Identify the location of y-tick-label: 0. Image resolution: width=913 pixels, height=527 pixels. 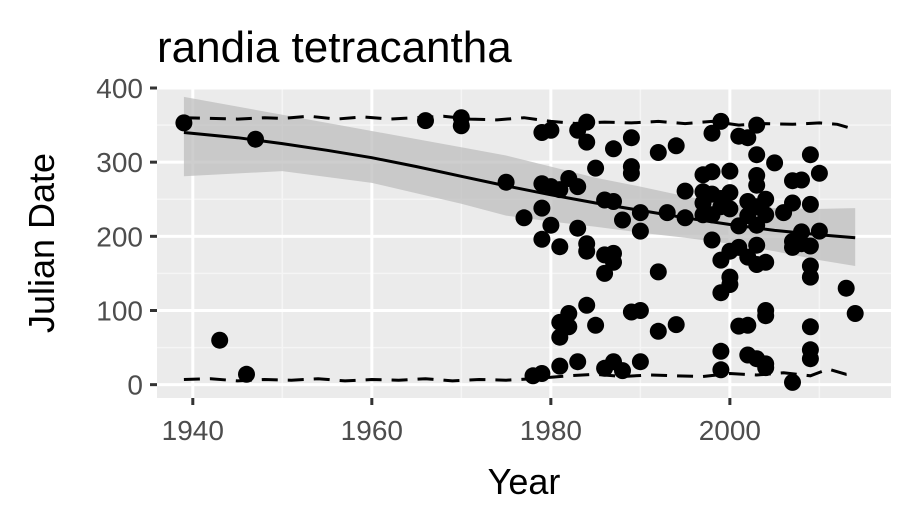
(135, 385).